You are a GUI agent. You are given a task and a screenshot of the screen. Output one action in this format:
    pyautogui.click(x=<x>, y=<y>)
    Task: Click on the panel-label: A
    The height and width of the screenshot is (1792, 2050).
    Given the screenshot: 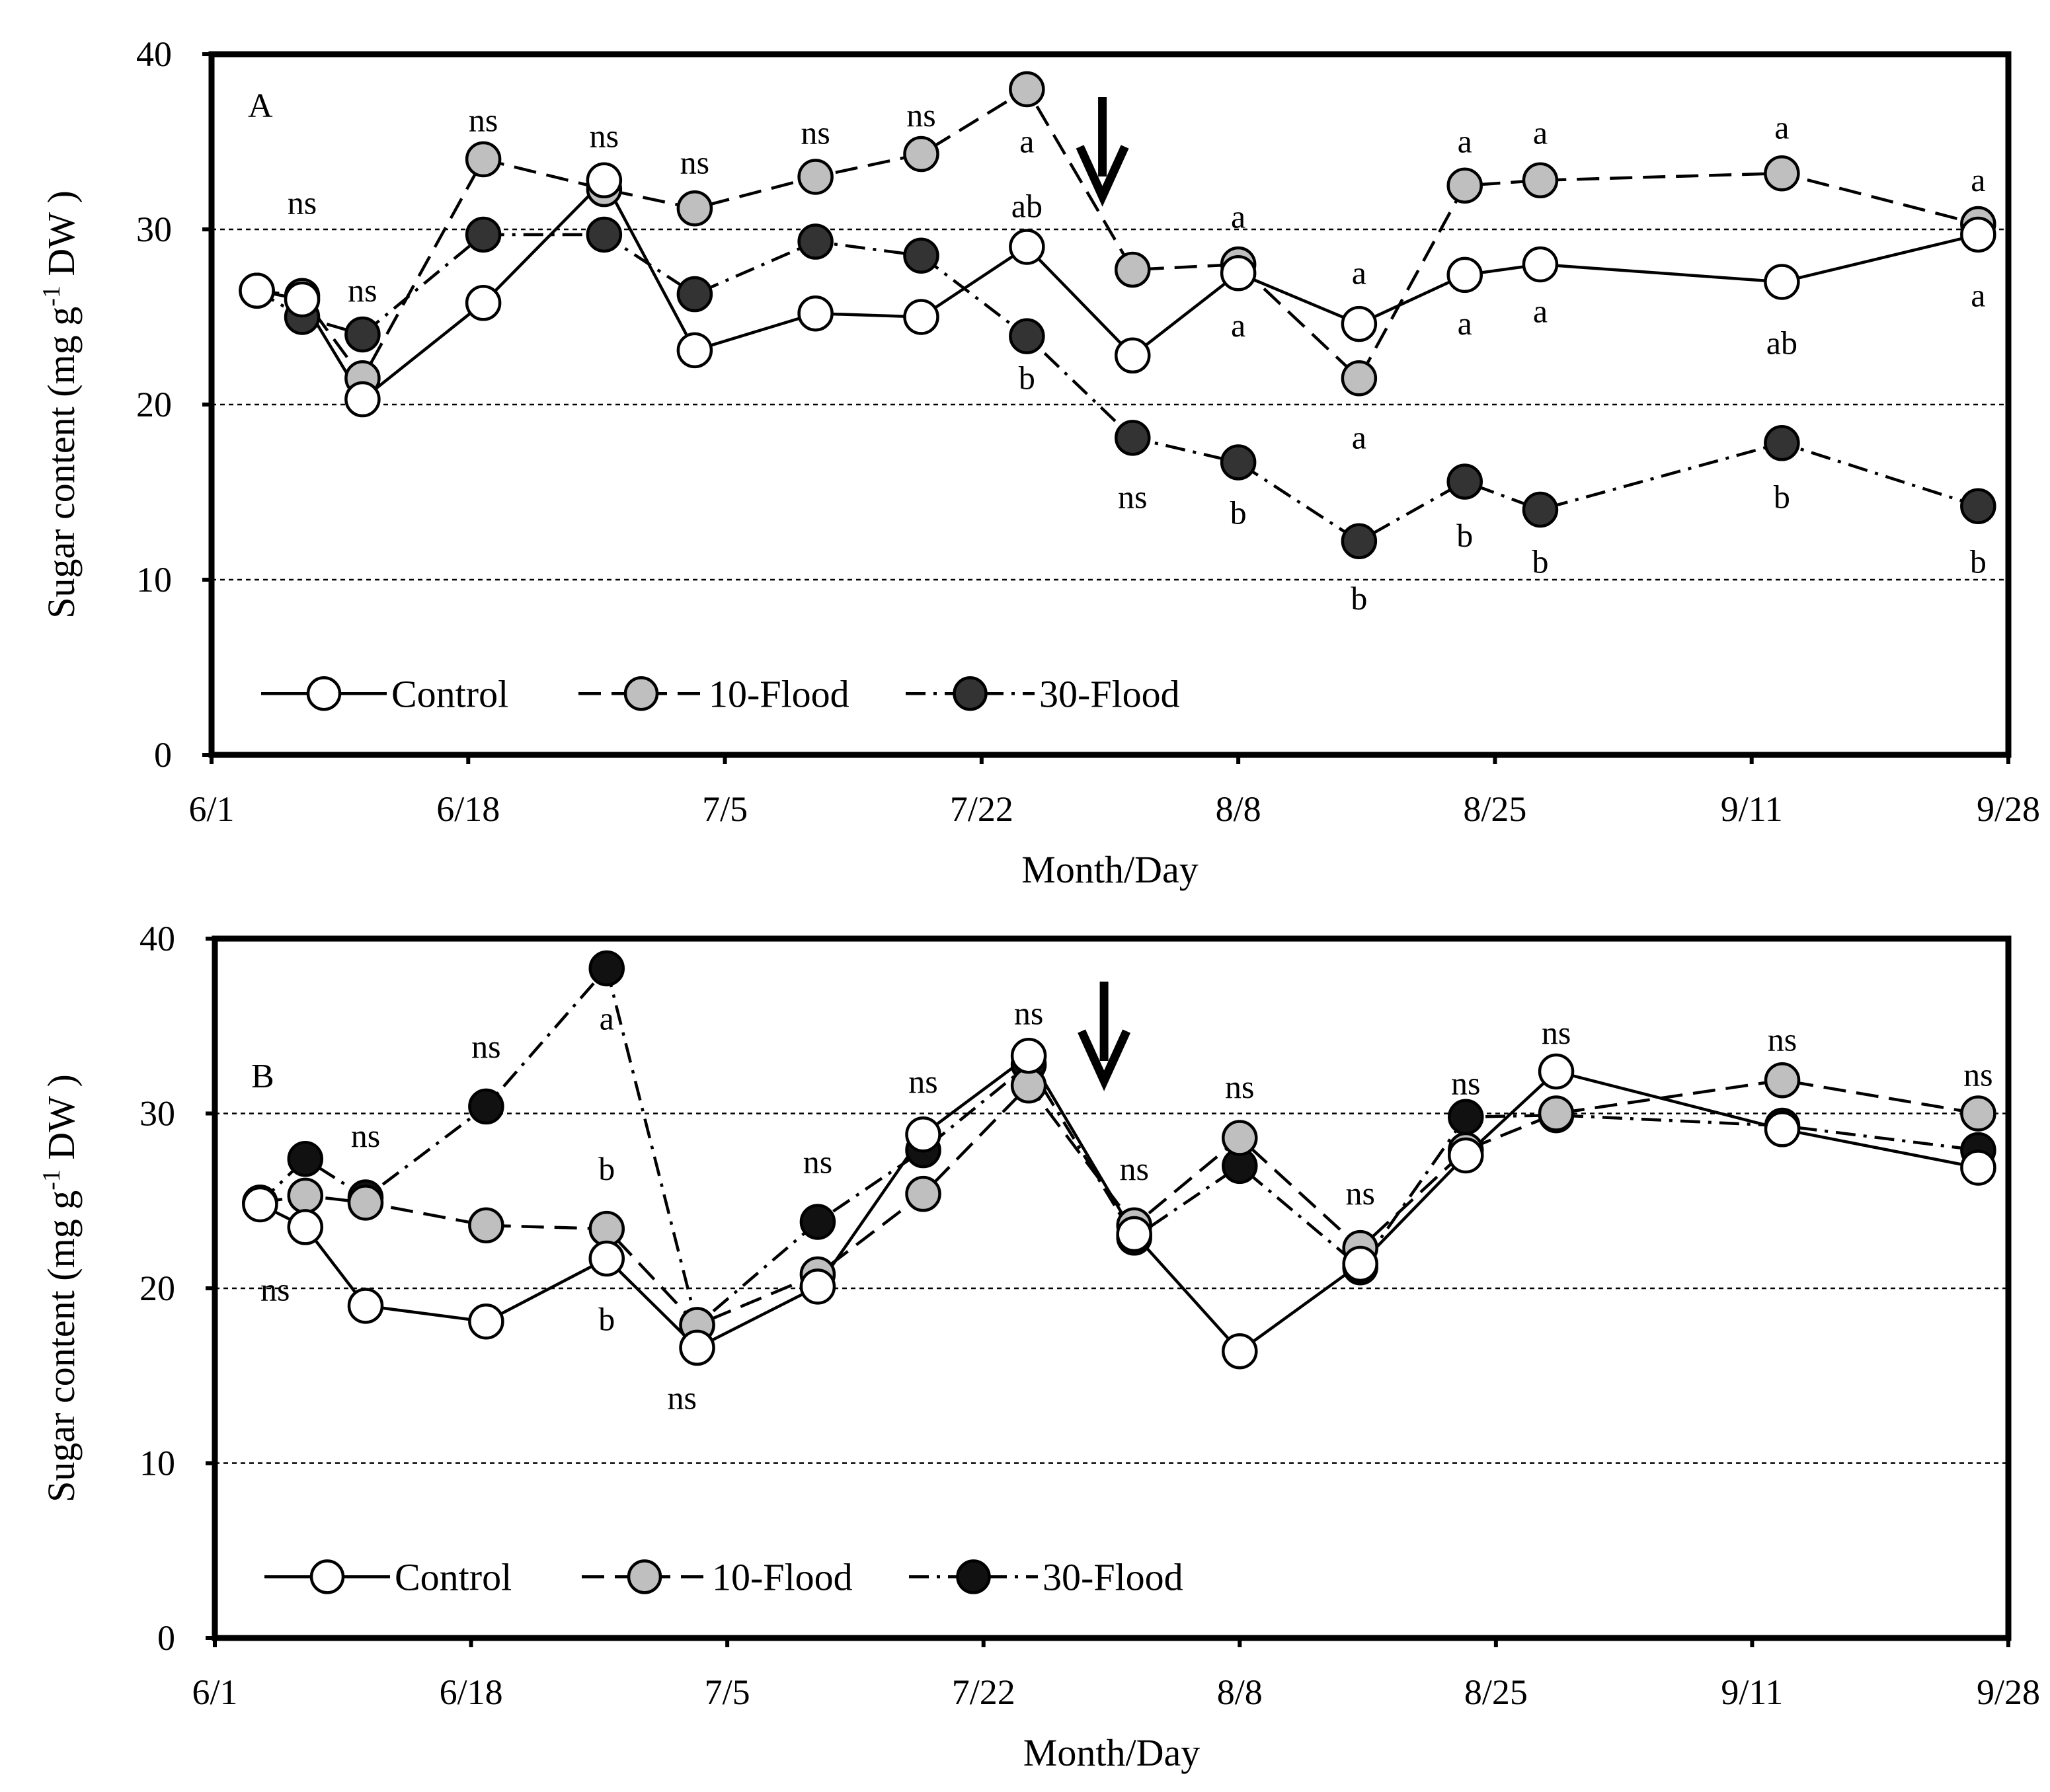 What is the action you would take?
    pyautogui.click(x=260, y=106)
    